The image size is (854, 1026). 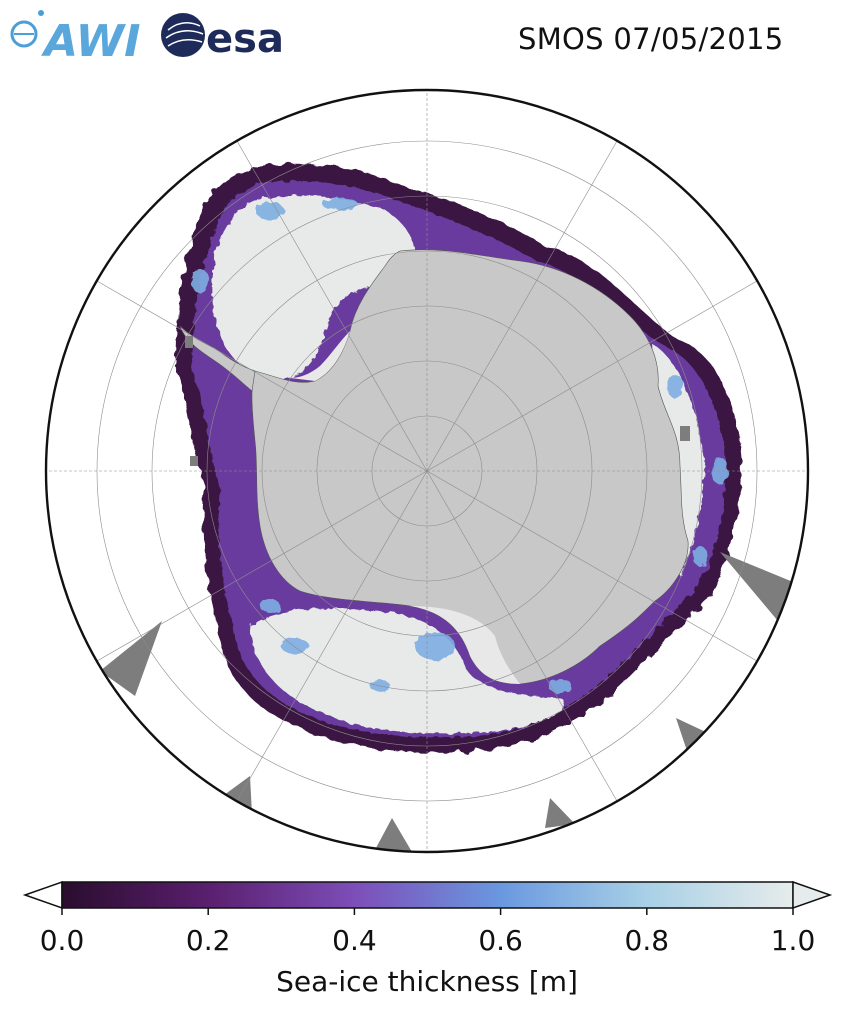 What do you see at coordinates (208, 940) in the screenshot?
I see `colorbar-tick-label: 0.2` at bounding box center [208, 940].